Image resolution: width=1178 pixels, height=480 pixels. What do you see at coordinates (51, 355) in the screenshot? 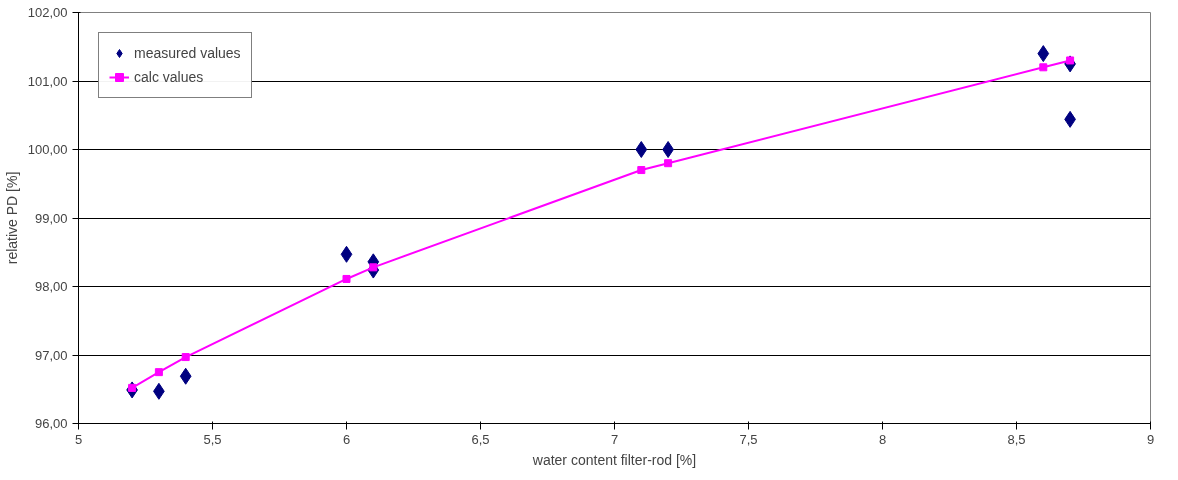
I see `y-tick-label: 97,00` at bounding box center [51, 355].